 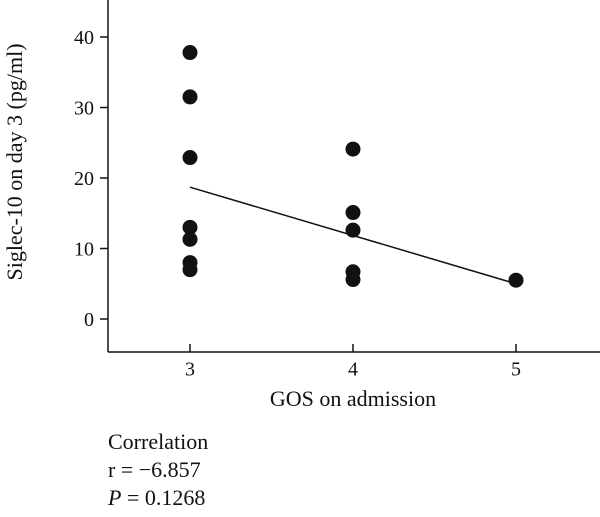 What do you see at coordinates (158, 441) in the screenshot?
I see `correlation-heading: Correlation` at bounding box center [158, 441].